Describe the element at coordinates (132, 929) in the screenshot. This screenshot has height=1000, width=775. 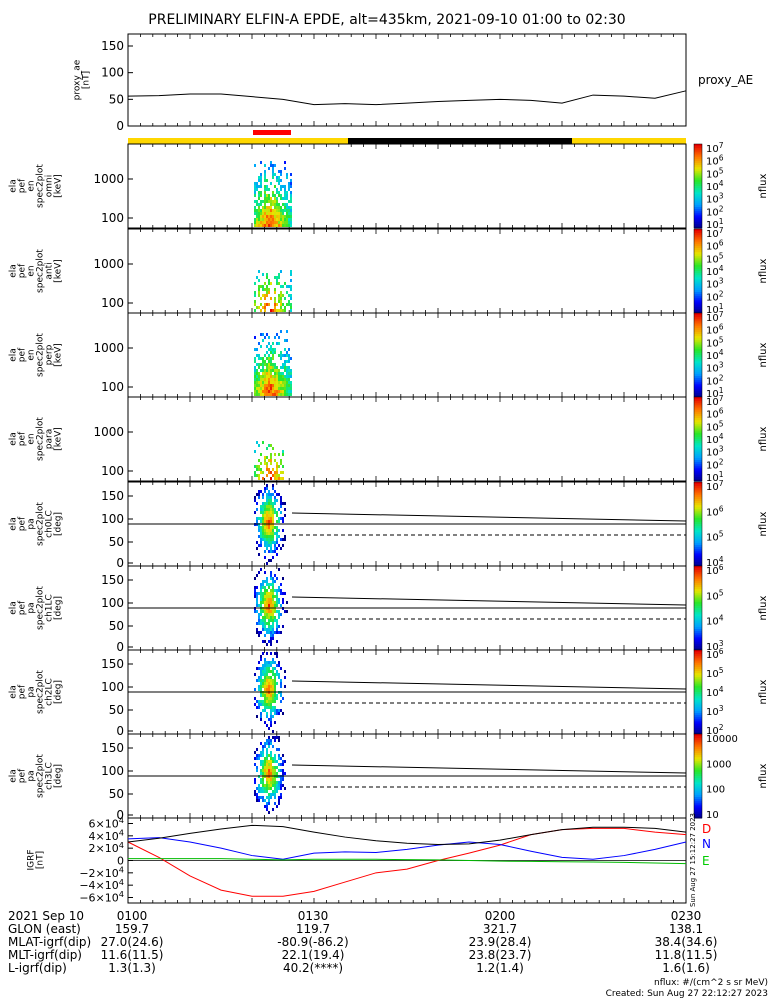
I see `footer-value: 159.7` at that location.